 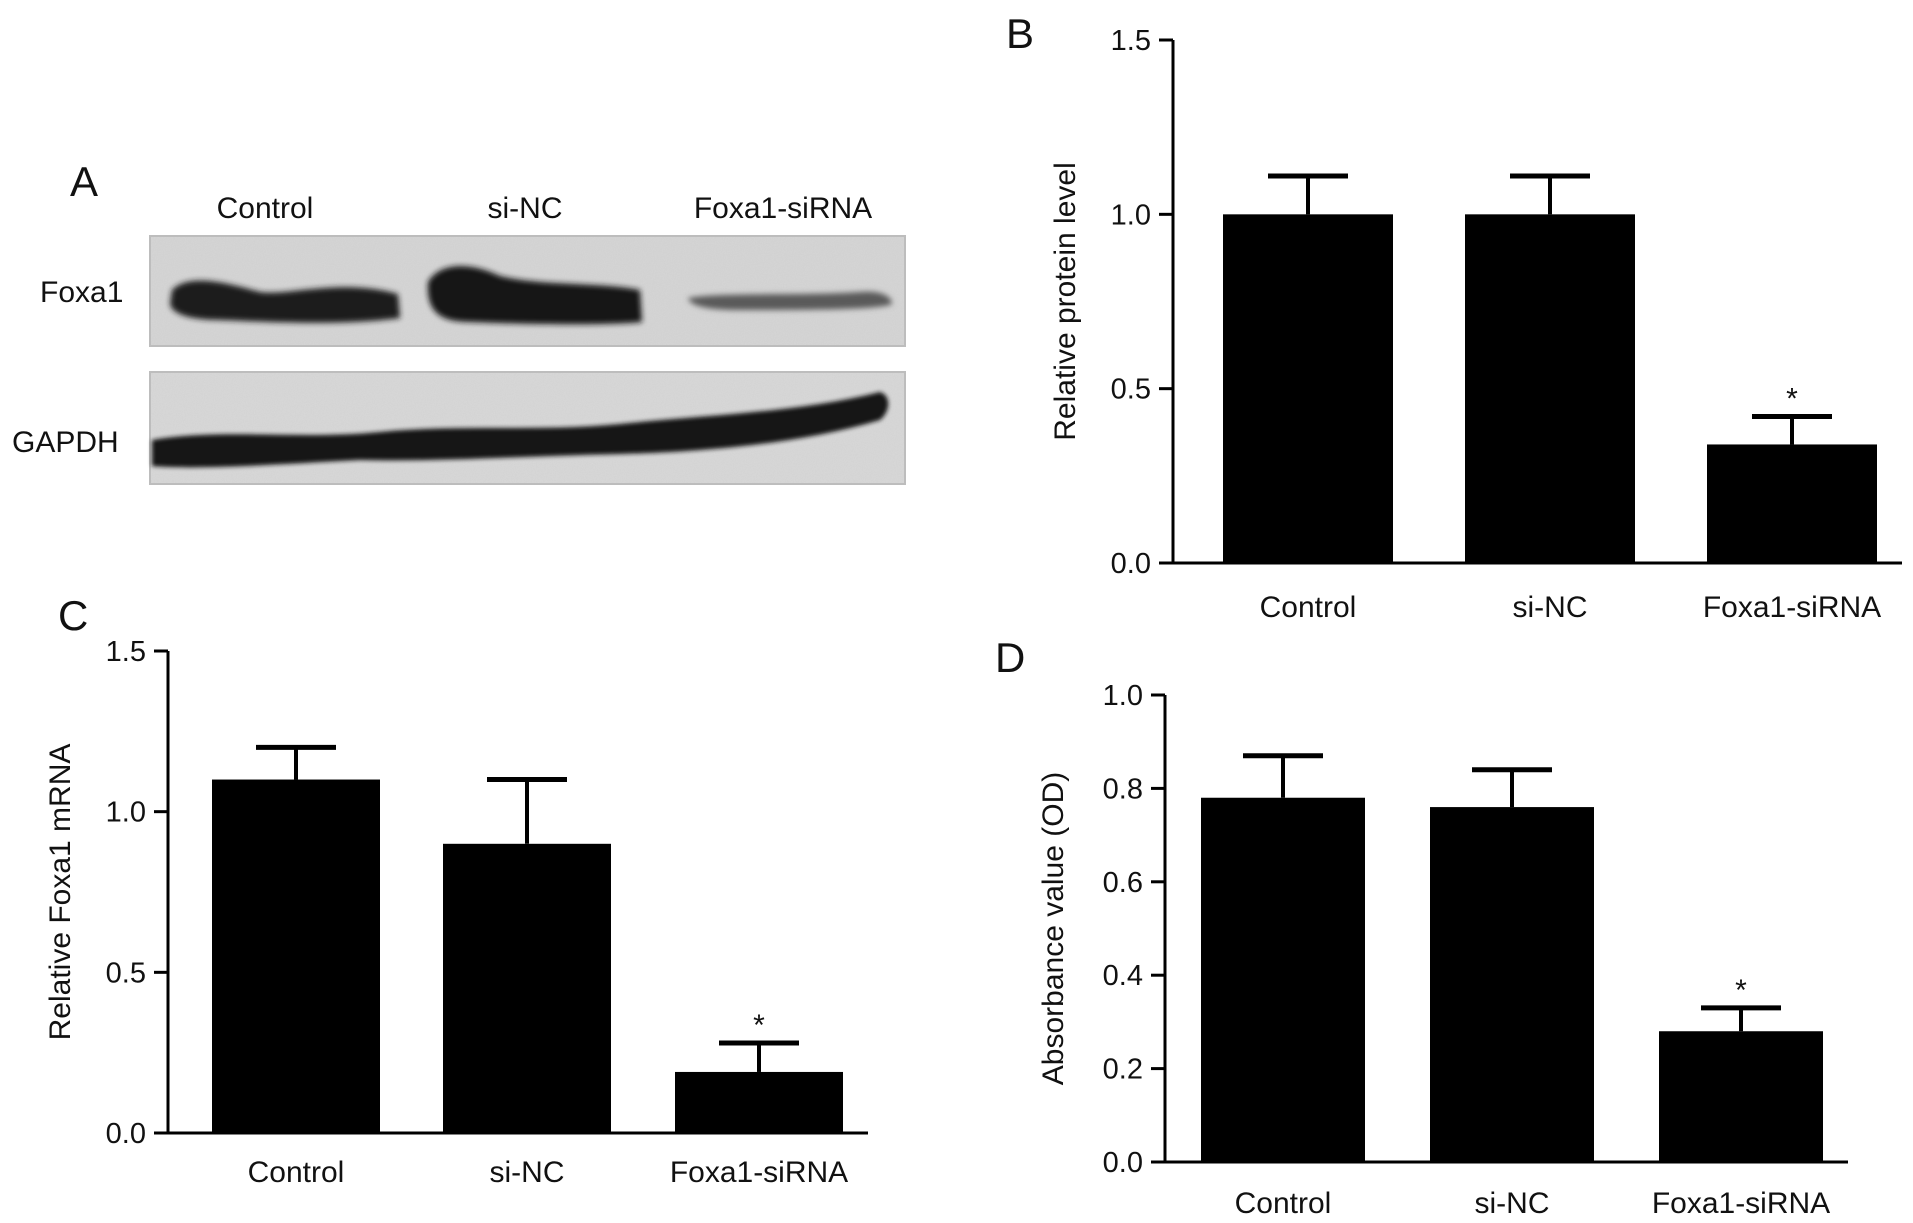 What do you see at coordinates (84, 181) in the screenshot?
I see `panel-letter-a: A` at bounding box center [84, 181].